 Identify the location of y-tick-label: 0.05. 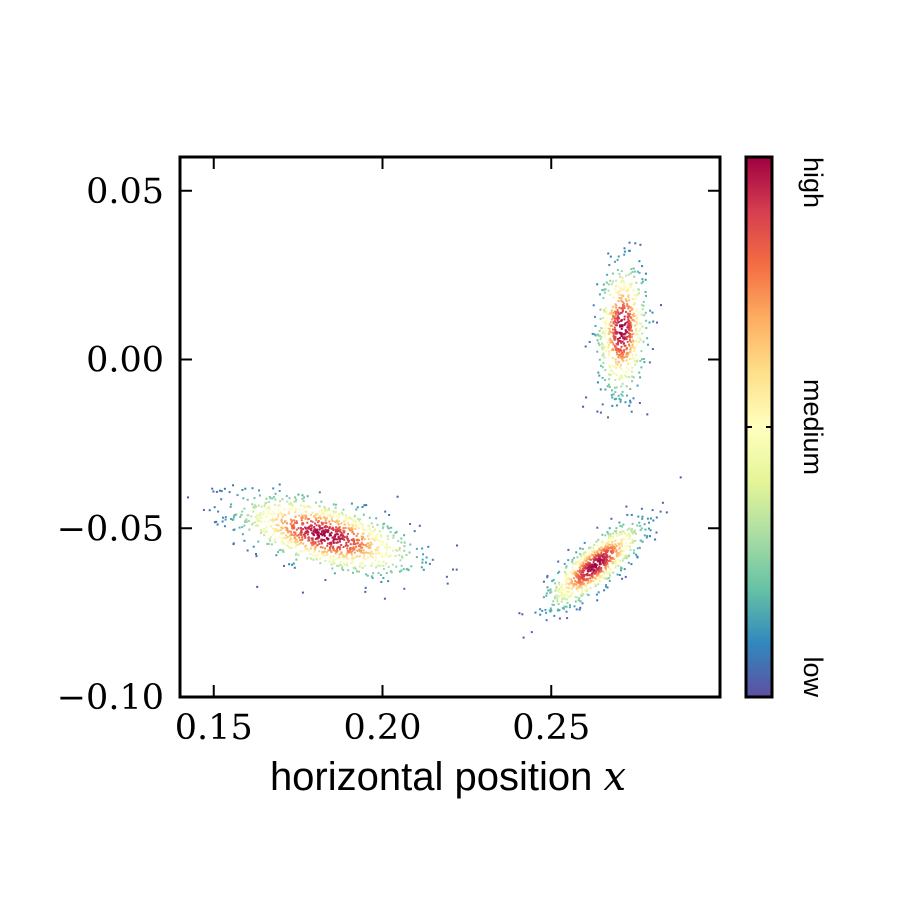
(125, 192).